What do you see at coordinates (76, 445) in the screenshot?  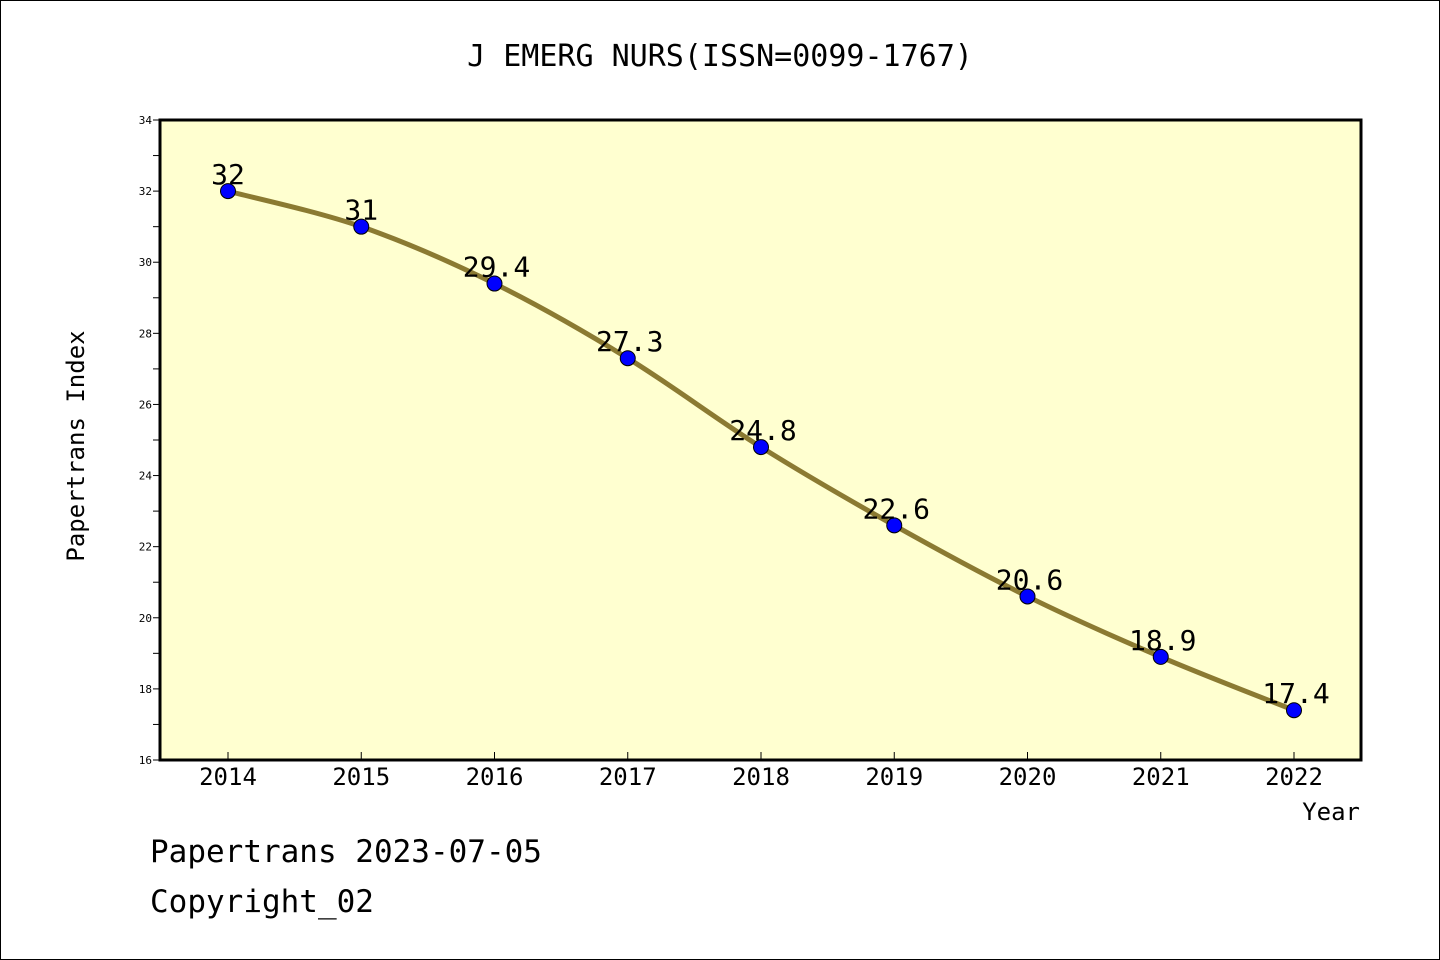 I see `y-axis-label: Papertrans Index` at bounding box center [76, 445].